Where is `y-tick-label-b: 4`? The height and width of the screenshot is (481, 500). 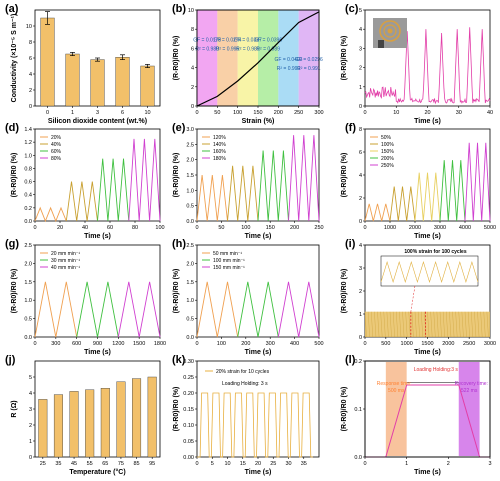 y-tick-label-b: 4 is located at coordinates (192, 69).